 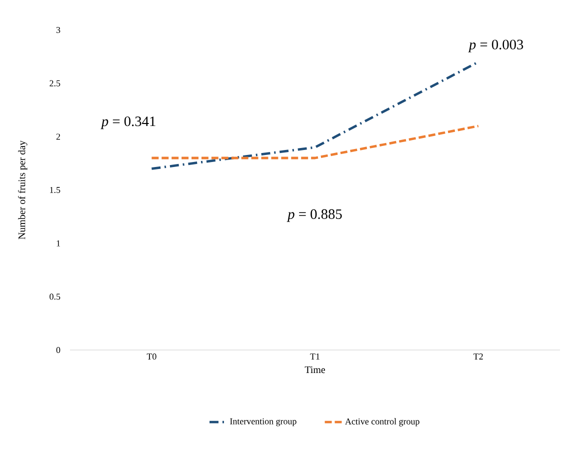 I want to click on annotation: p = 0.885, so click(x=314, y=215).